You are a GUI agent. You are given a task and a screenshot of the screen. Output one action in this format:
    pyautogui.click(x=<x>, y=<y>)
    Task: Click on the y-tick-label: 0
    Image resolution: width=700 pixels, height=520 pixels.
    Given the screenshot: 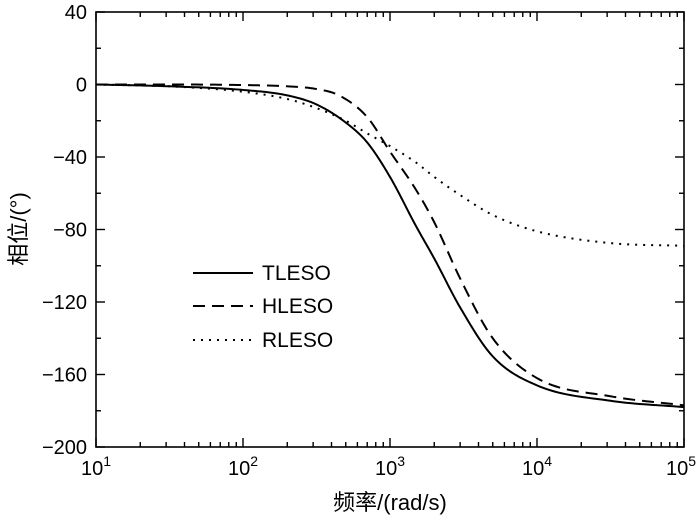 What is the action you would take?
    pyautogui.click(x=81, y=86)
    